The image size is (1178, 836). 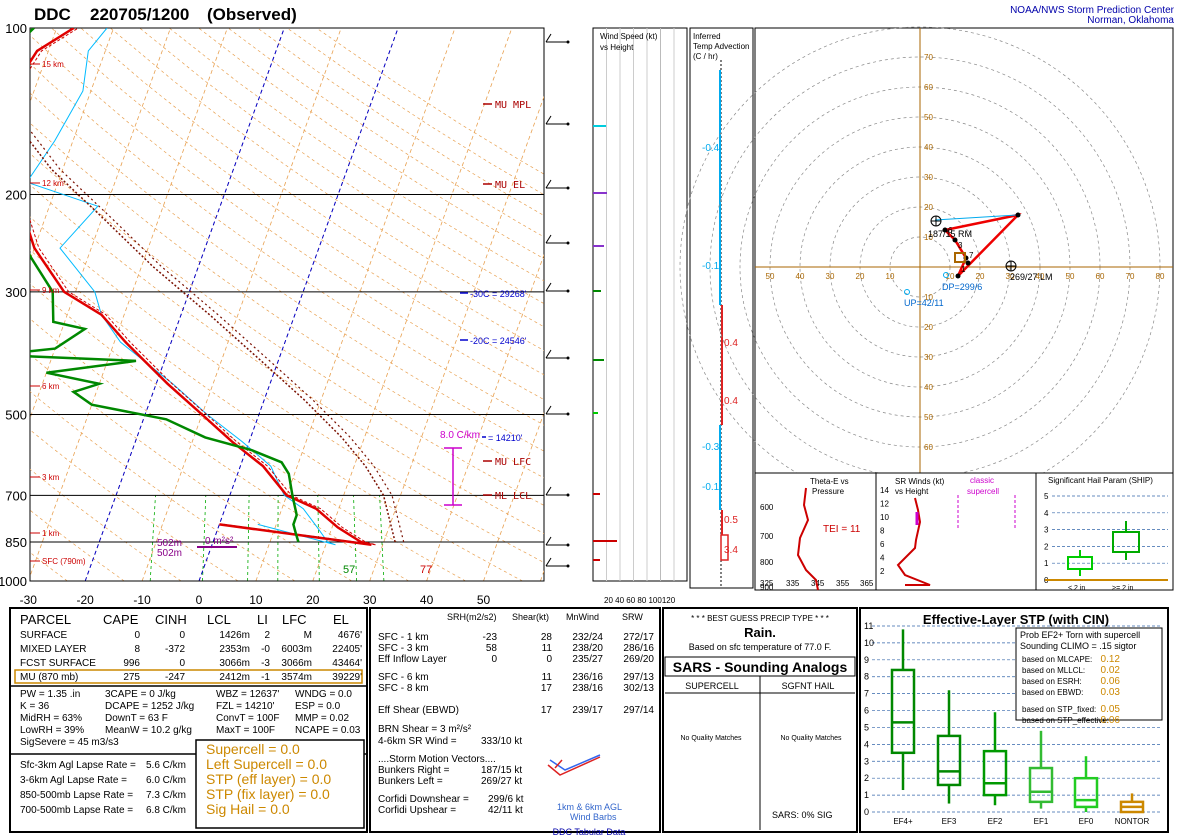 I want to click on mu-lfc-label: MU LFC, so click(x=513, y=462).